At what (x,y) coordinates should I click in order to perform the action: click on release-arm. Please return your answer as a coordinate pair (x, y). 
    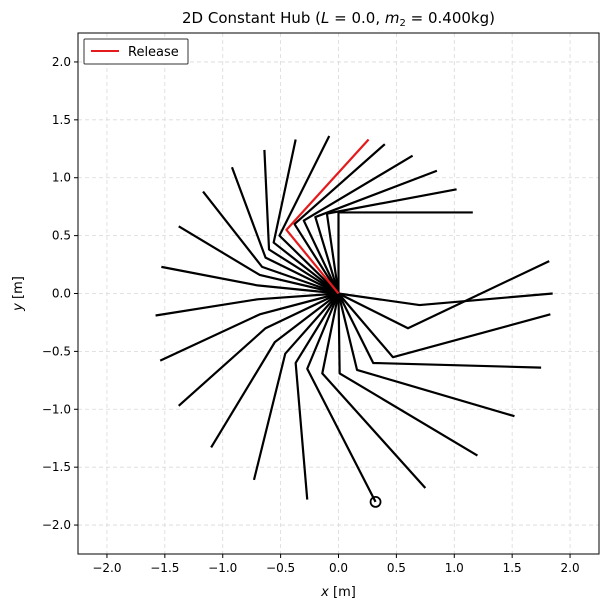
    Looking at the image, I should click on (327, 216).